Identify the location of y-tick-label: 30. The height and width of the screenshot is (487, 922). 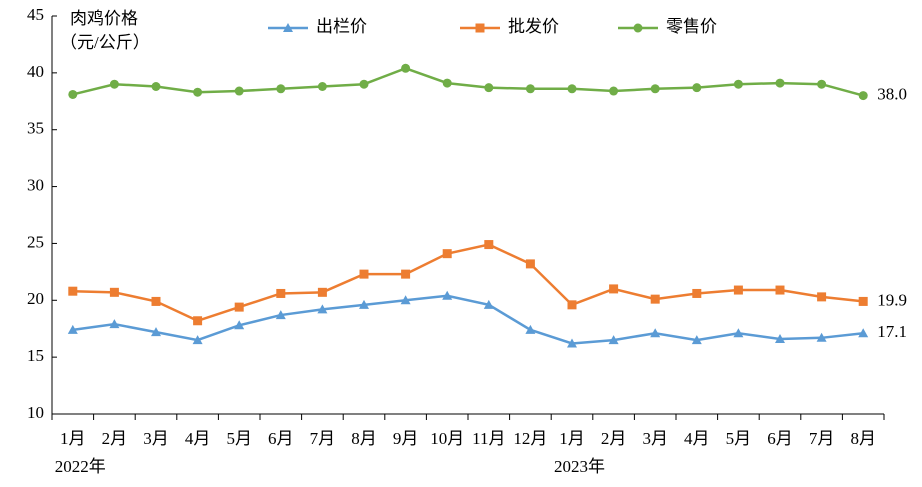
(35, 184).